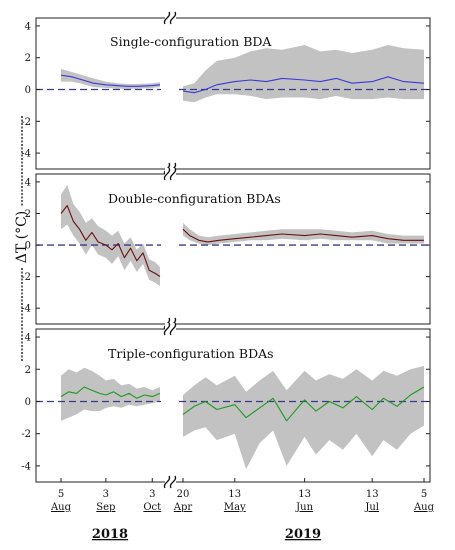 This screenshot has height=550, width=455. Describe the element at coordinates (183, 494) in the screenshot. I see `x-tick-day: 20` at that location.